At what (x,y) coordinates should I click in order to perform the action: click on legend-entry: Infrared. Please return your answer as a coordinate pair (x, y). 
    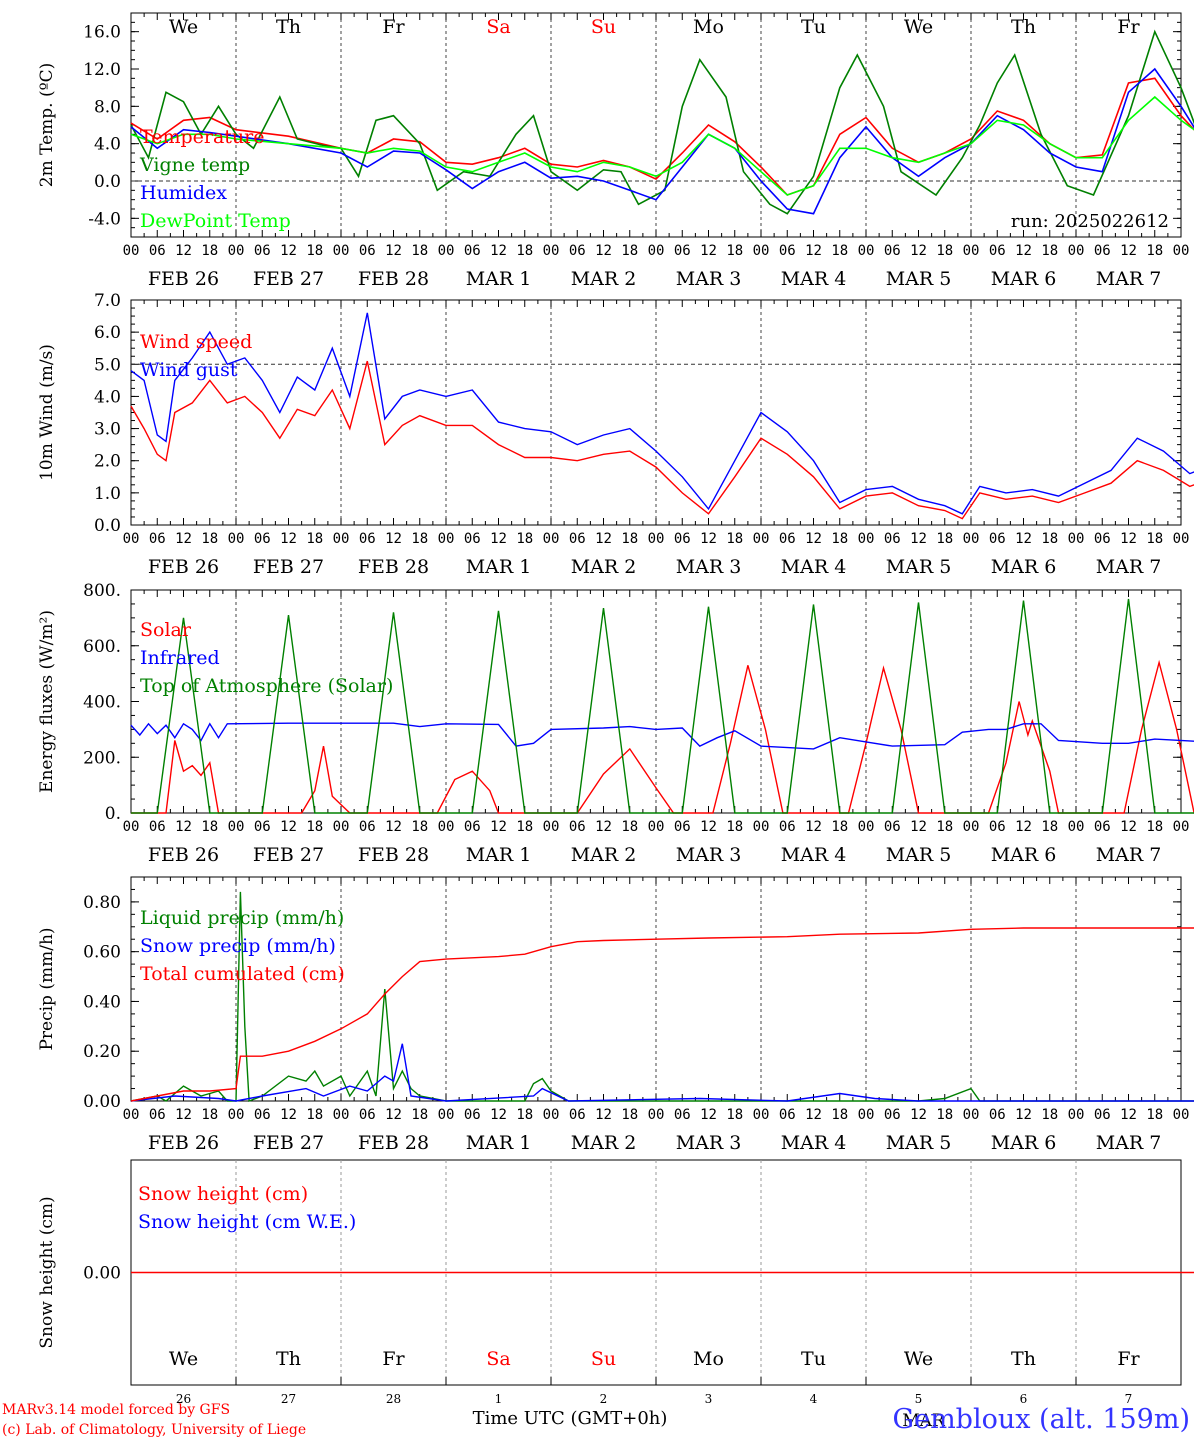
    Looking at the image, I should click on (180, 658).